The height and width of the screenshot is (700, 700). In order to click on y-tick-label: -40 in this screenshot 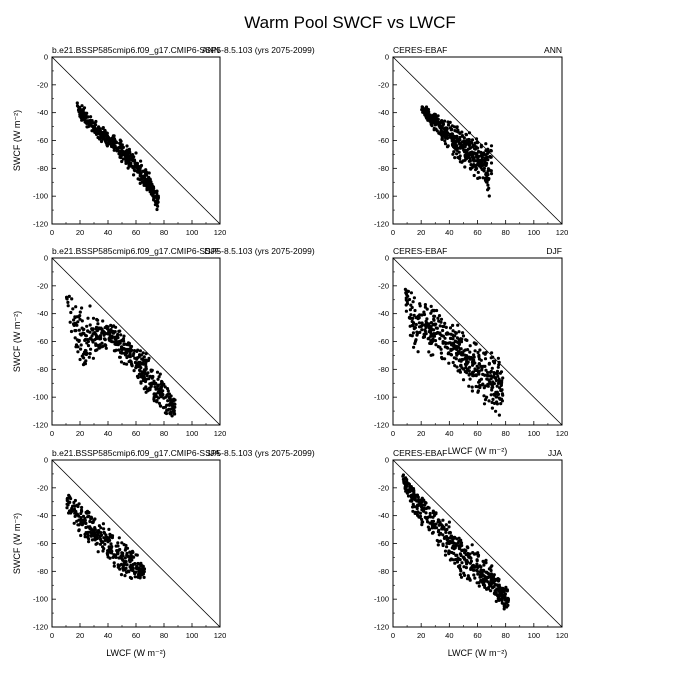, I will do `click(383, 515)`.